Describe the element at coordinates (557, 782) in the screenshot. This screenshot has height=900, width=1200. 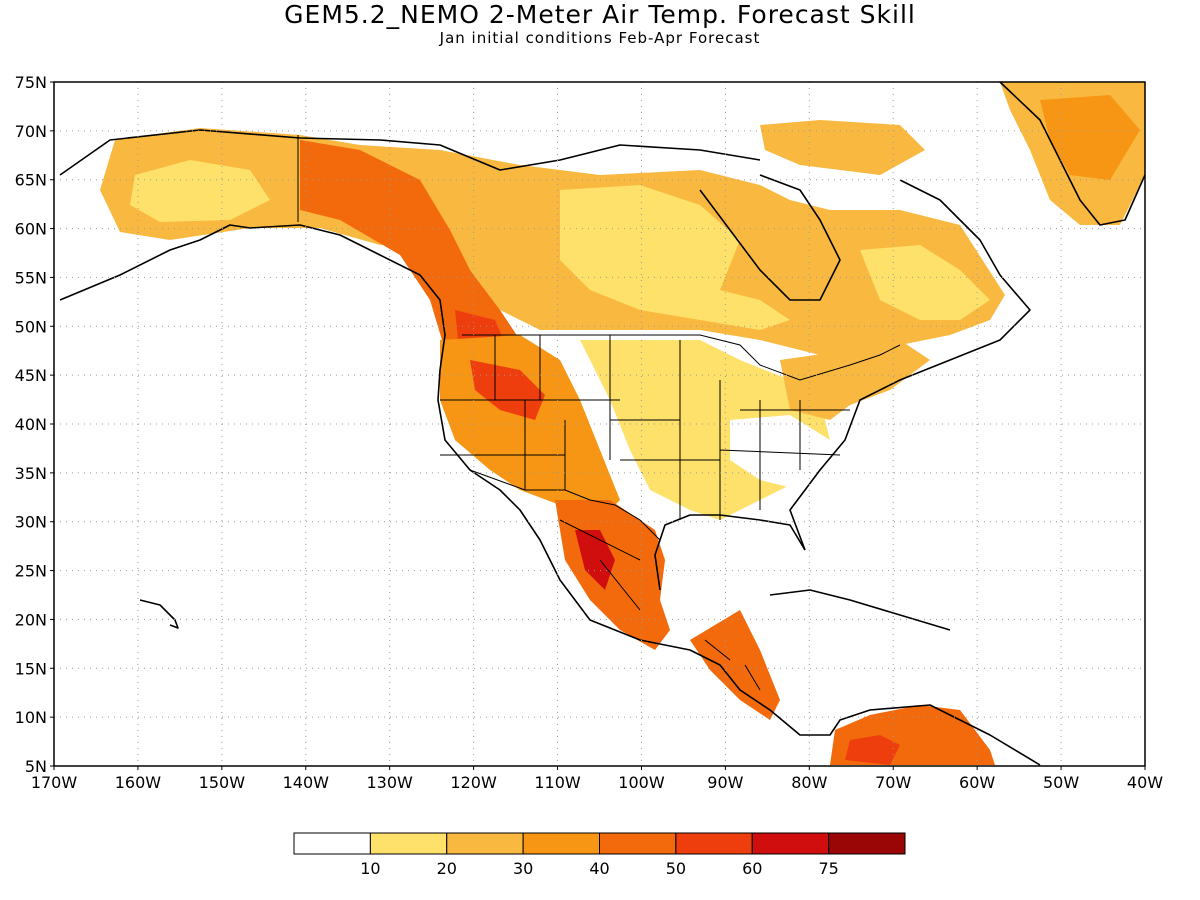
I see `lon-label: 110W` at that location.